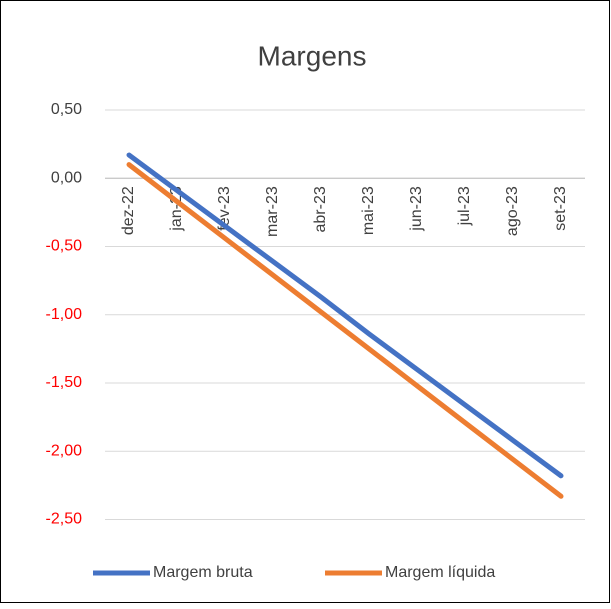 This screenshot has height=609, width=611. I want to click on legend-label: Margem bruta, so click(203, 572).